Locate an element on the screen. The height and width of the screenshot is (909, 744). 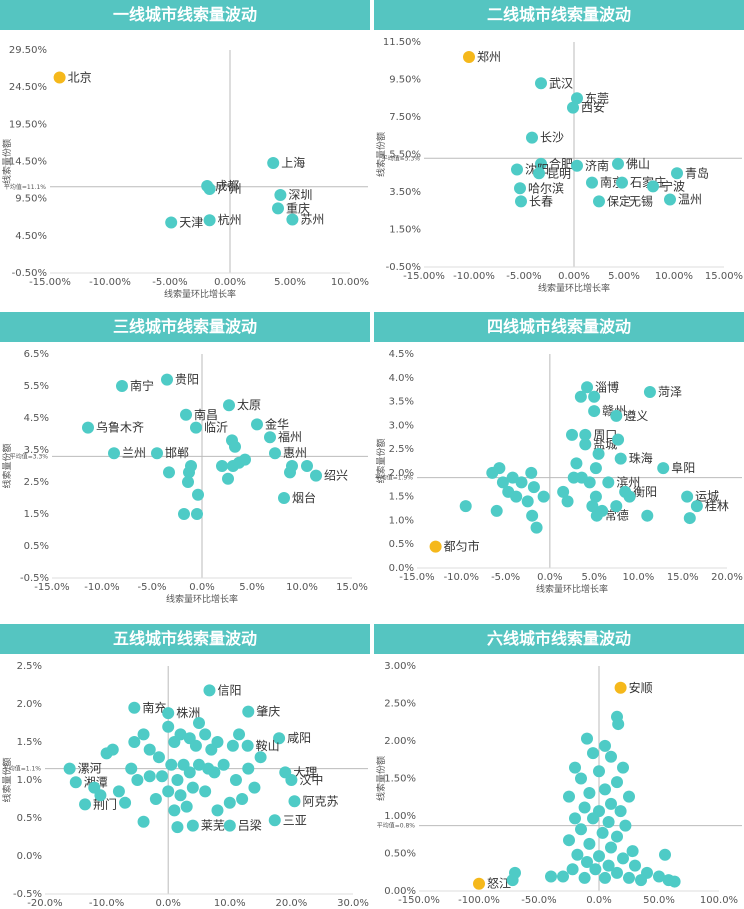
point-label: 贵阳 is located at coordinates (187, 380).